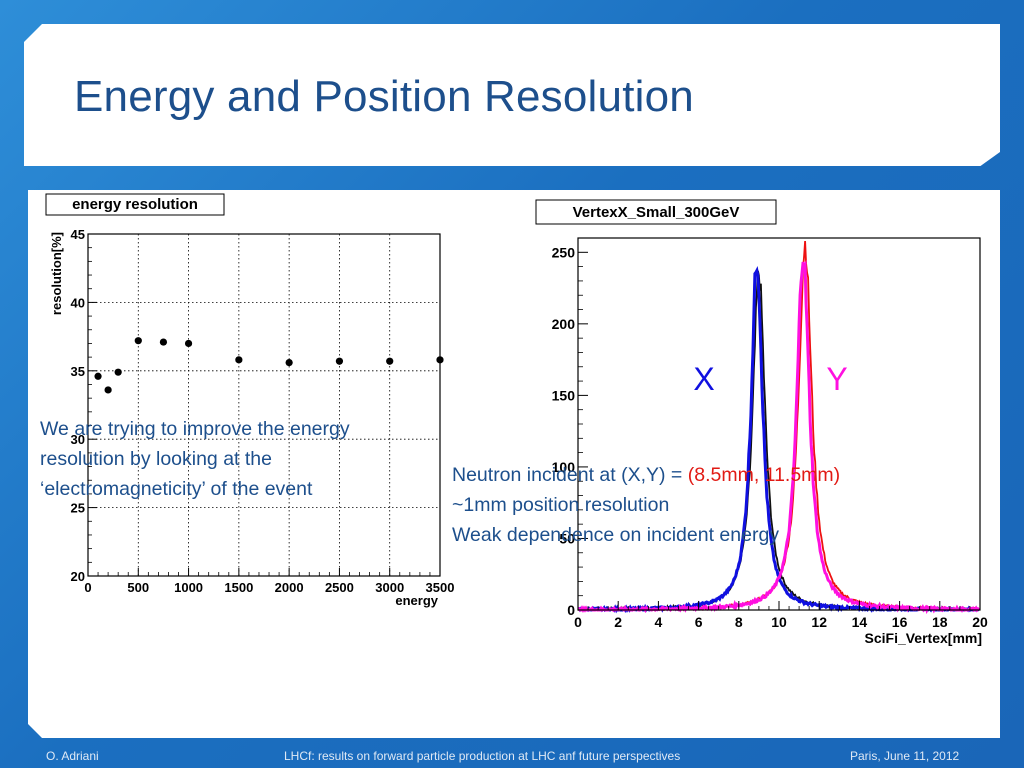  I want to click on chart2-xtick-label: 6, so click(699, 622).